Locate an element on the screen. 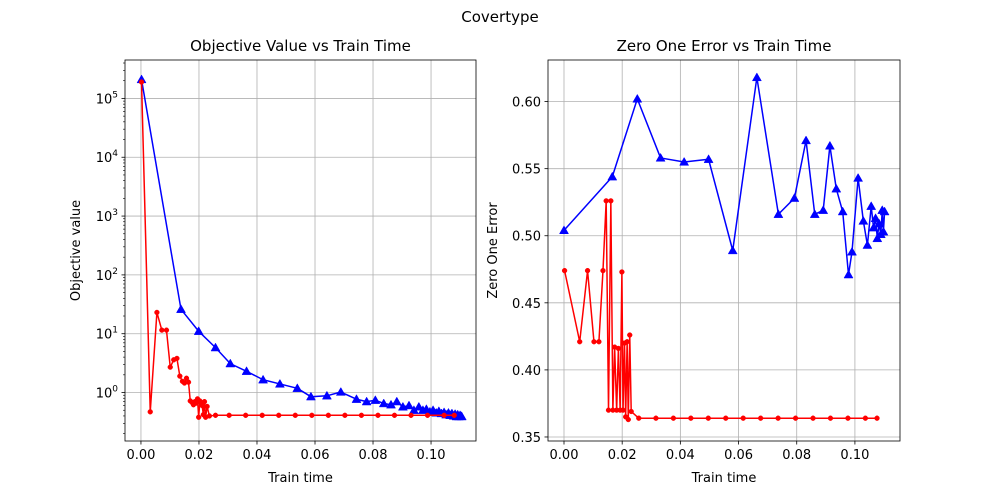 The width and height of the screenshot is (1000, 496). series-blue is located at coordinates (724, 175).